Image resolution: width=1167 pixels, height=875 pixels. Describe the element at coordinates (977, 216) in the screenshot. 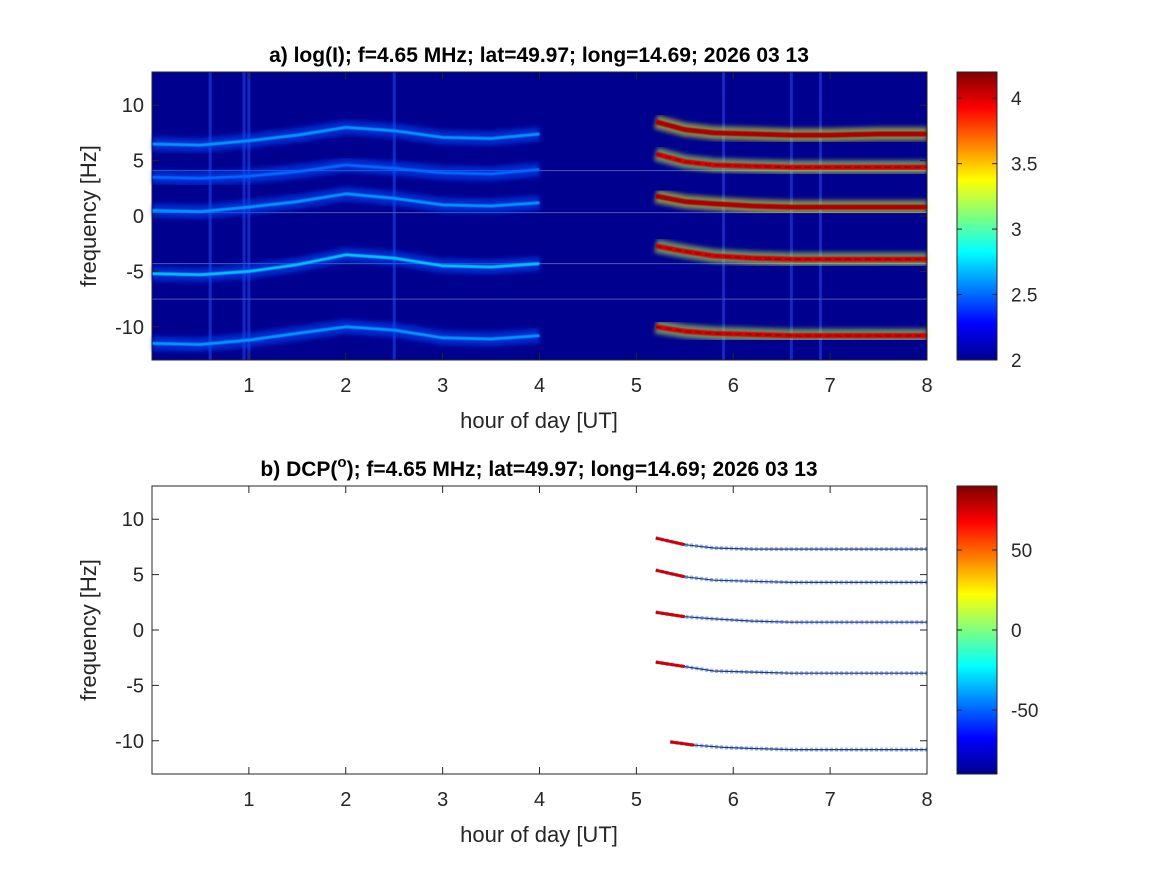

I see `panel-a-colorbar` at that location.